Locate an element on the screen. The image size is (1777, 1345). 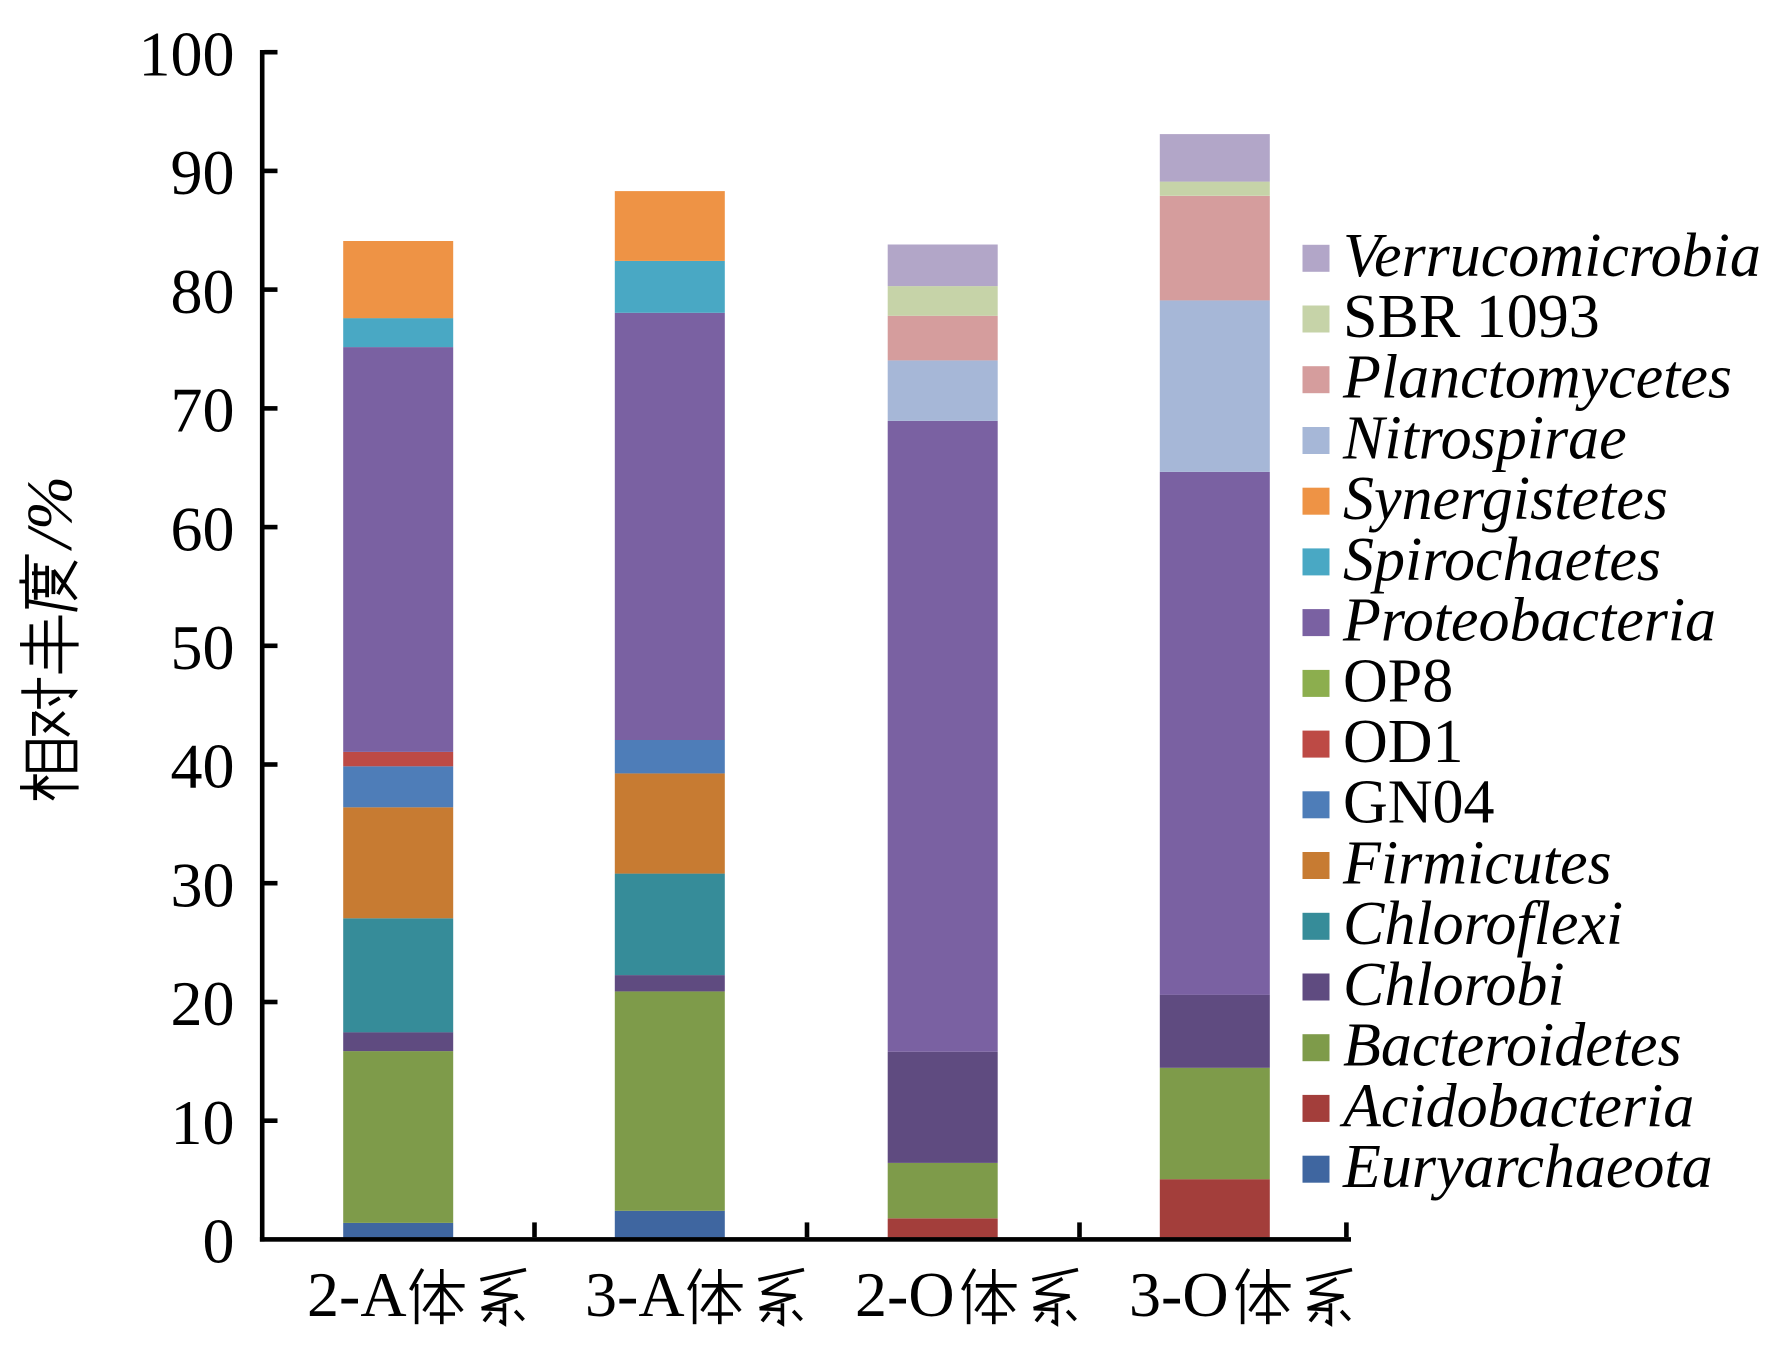
svg-text: Verrucomicrobia is located at coordinates (1552, 256).